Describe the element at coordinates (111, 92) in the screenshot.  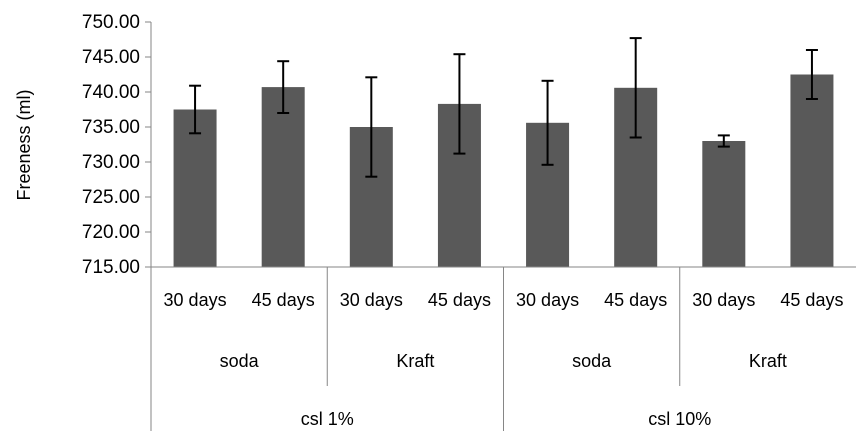
I see `y-tick-label: 740.00` at that location.